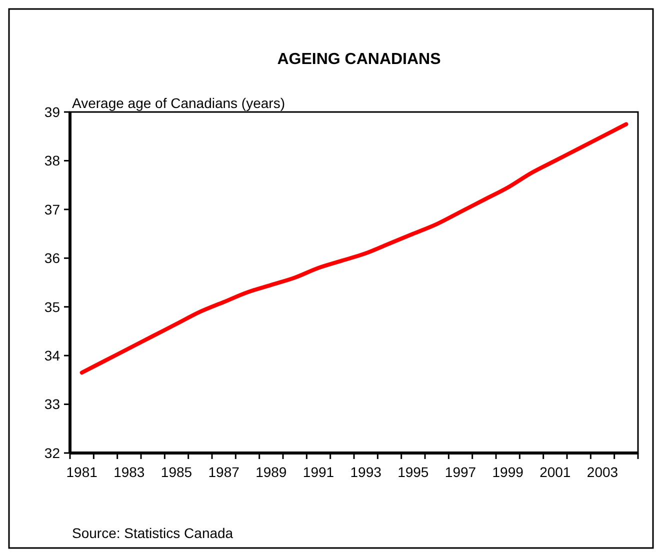  What do you see at coordinates (52, 306) in the screenshot?
I see `y-tick-label: 35` at bounding box center [52, 306].